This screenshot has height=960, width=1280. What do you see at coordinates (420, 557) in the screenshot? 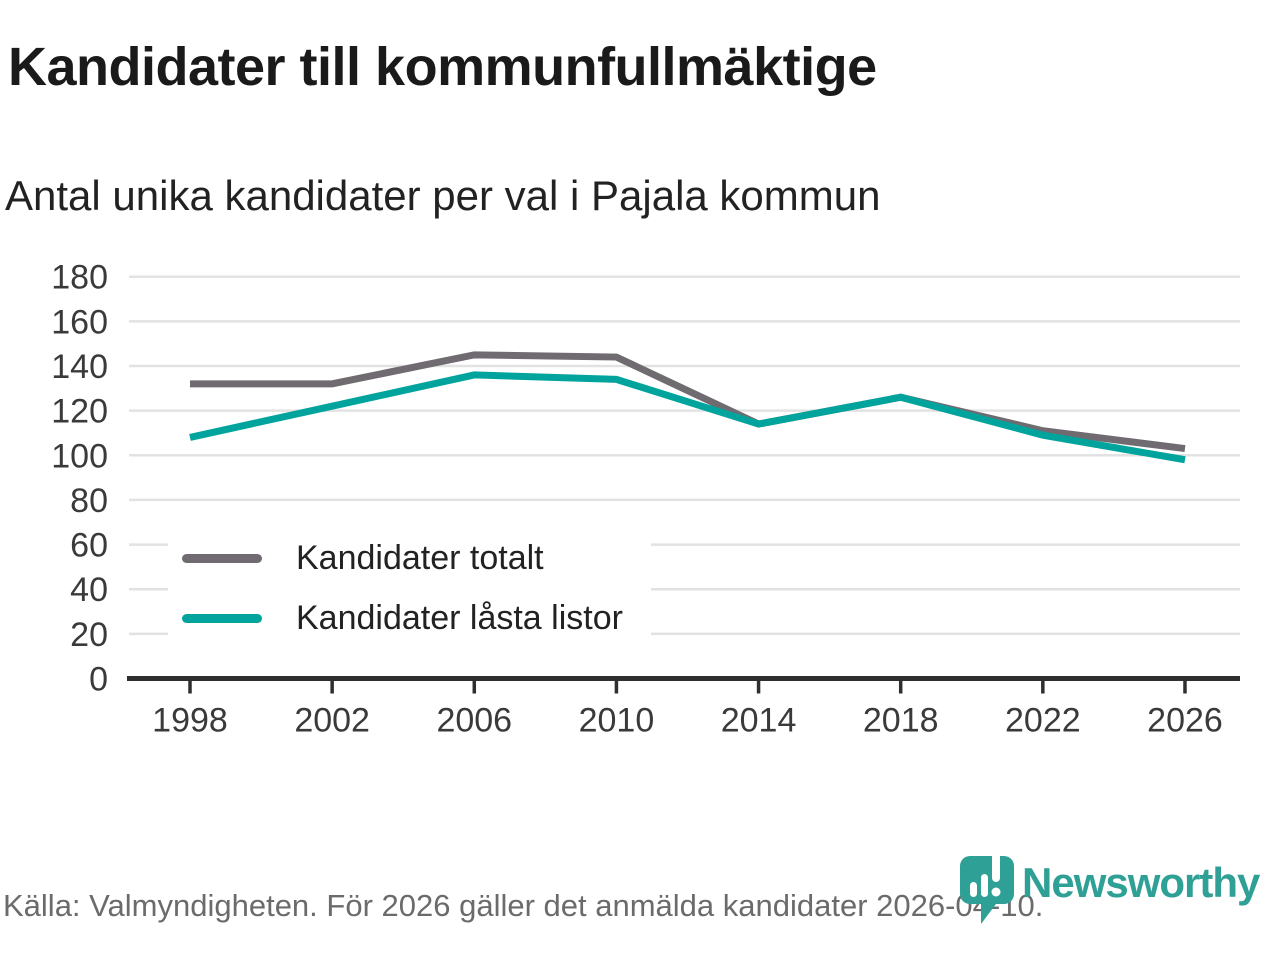
I see `legend-label-totalt: Kandidater totalt` at bounding box center [420, 557].